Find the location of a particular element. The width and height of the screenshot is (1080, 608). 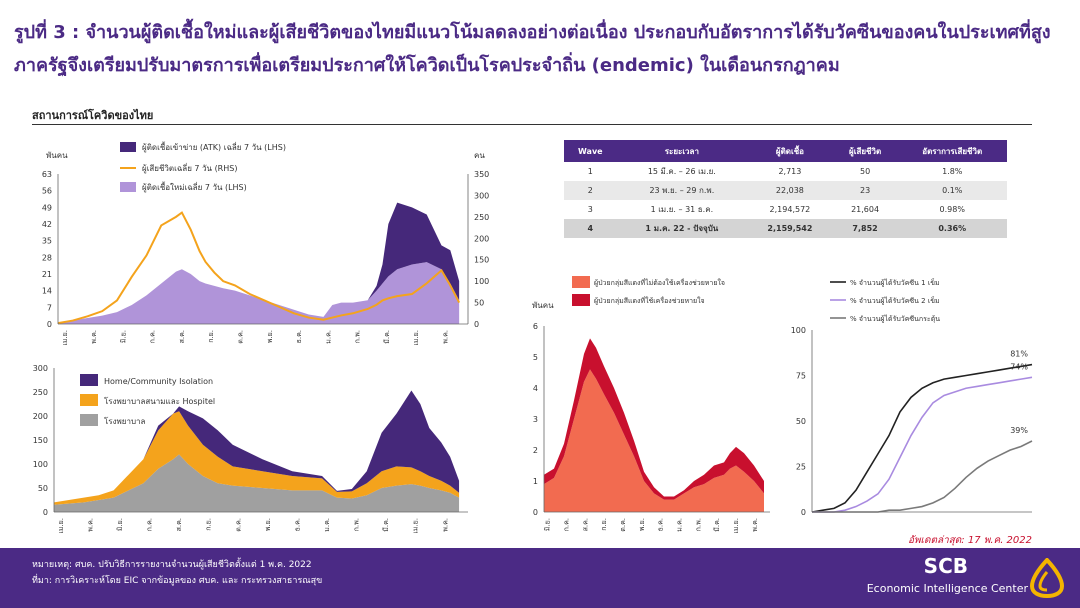

cell-rate: 0.1% is located at coordinates (952, 190).